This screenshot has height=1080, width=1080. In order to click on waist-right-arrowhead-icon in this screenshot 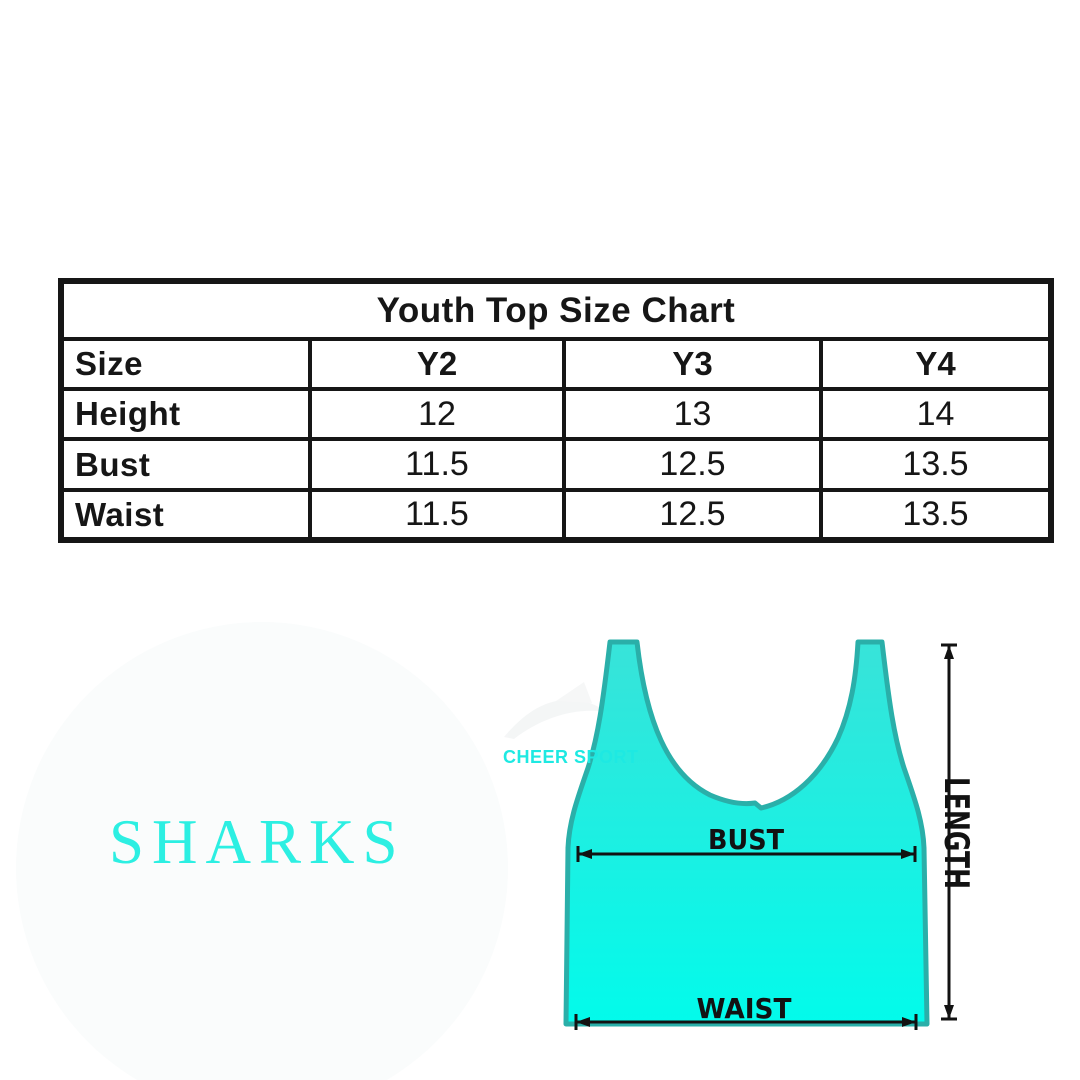, I will do `click(909, 1022)`.